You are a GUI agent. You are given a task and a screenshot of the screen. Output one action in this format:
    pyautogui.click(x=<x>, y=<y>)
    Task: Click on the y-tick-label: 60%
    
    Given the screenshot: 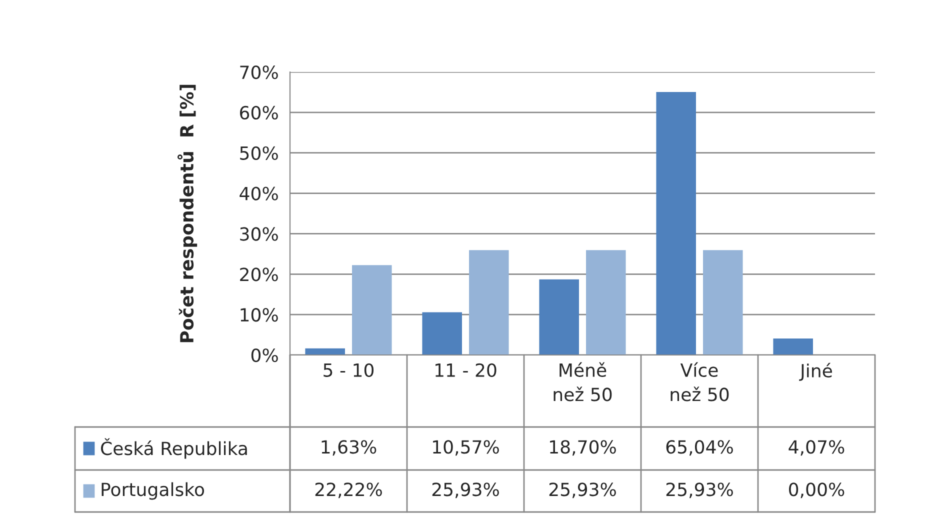 What is the action you would take?
    pyautogui.click(x=259, y=113)
    